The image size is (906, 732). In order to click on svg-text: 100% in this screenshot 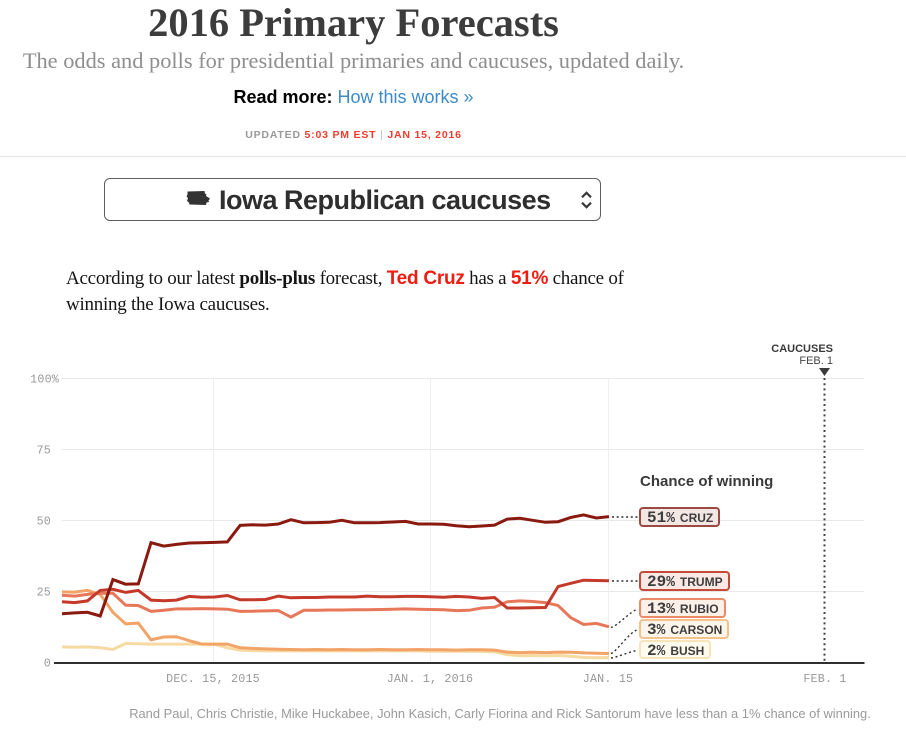, I will do `click(45, 380)`.